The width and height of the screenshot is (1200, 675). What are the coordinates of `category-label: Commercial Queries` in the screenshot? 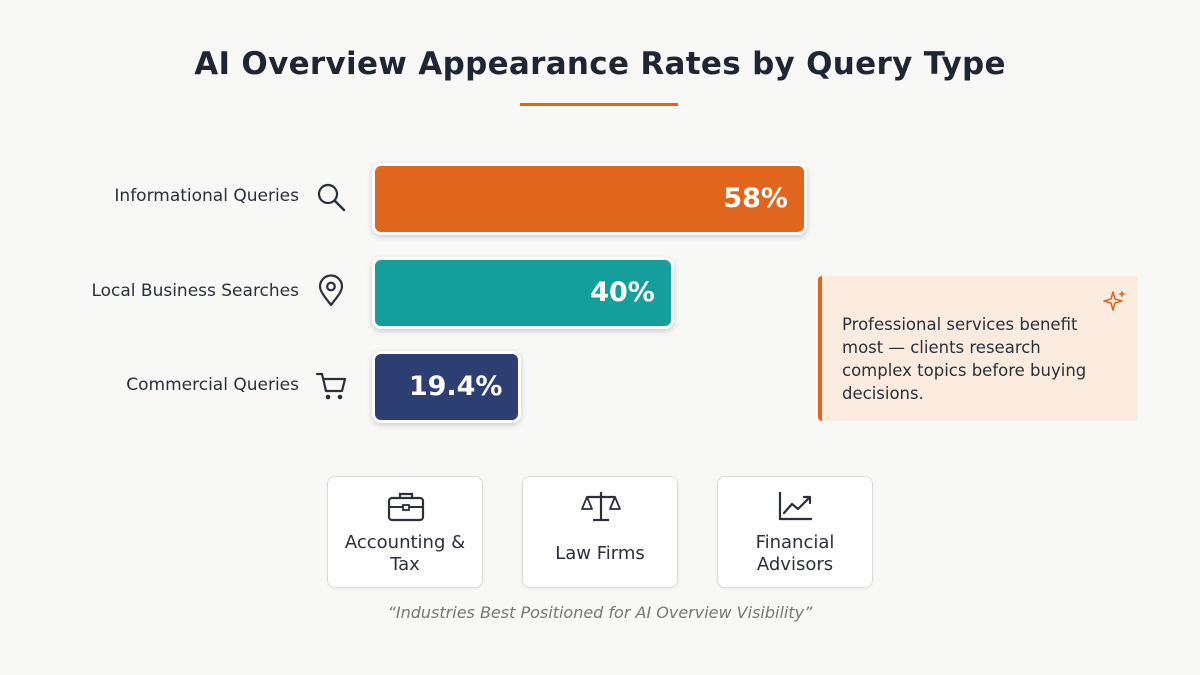 It's located at (212, 385).